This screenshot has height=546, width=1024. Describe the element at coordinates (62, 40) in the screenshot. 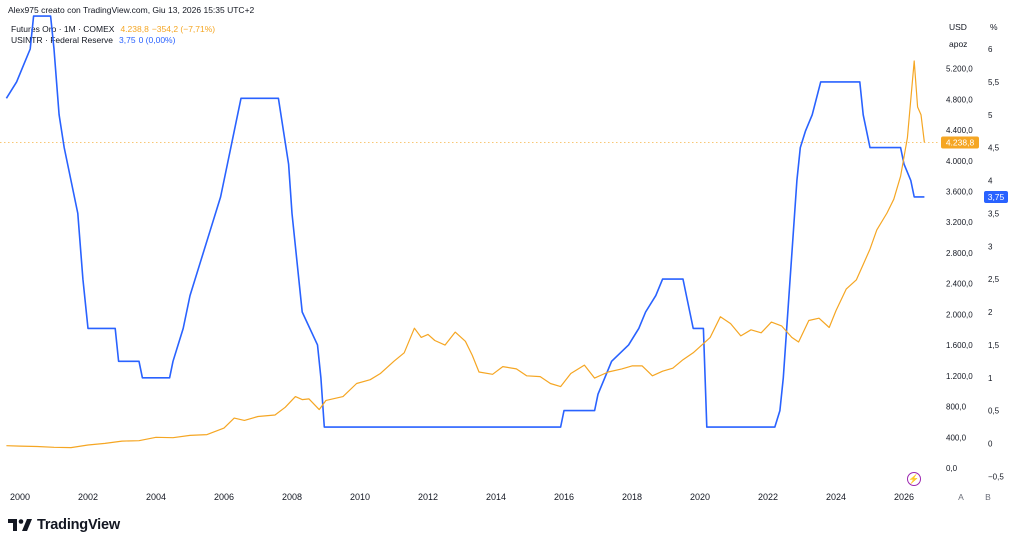

I see `legend-rate-name: USINTR · Federal Reserve` at that location.